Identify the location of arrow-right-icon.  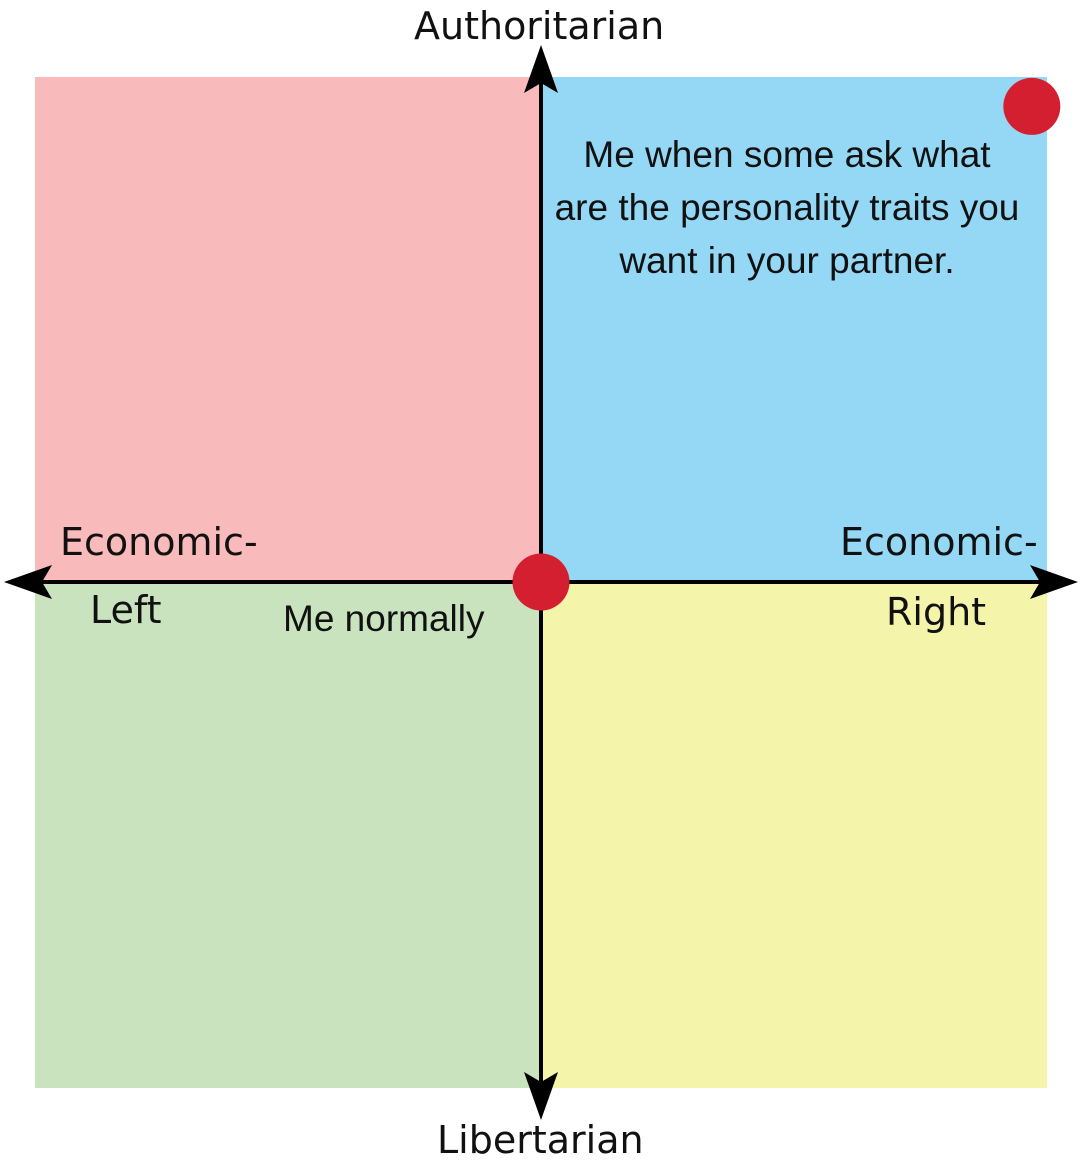
(1054, 582).